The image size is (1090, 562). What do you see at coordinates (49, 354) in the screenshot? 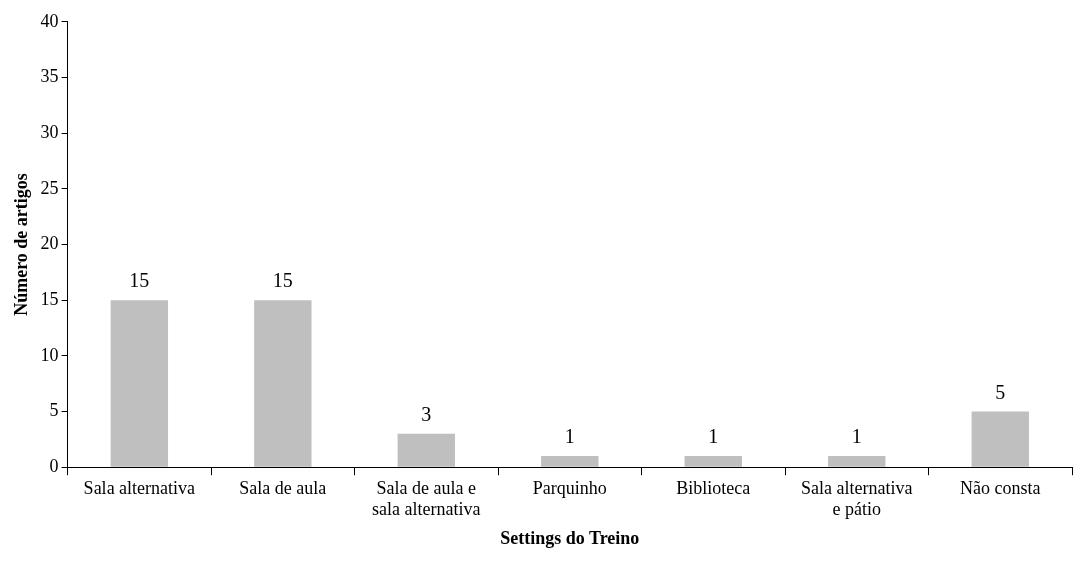
I see `y-tick-label: 10` at bounding box center [49, 354].